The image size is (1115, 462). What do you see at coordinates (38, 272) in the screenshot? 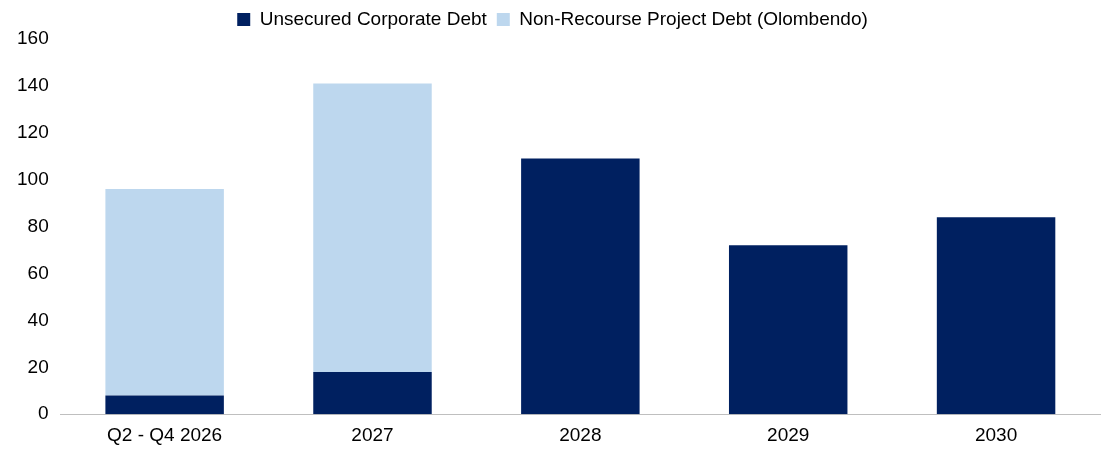
I see `y-tick-label: 60` at bounding box center [38, 272].